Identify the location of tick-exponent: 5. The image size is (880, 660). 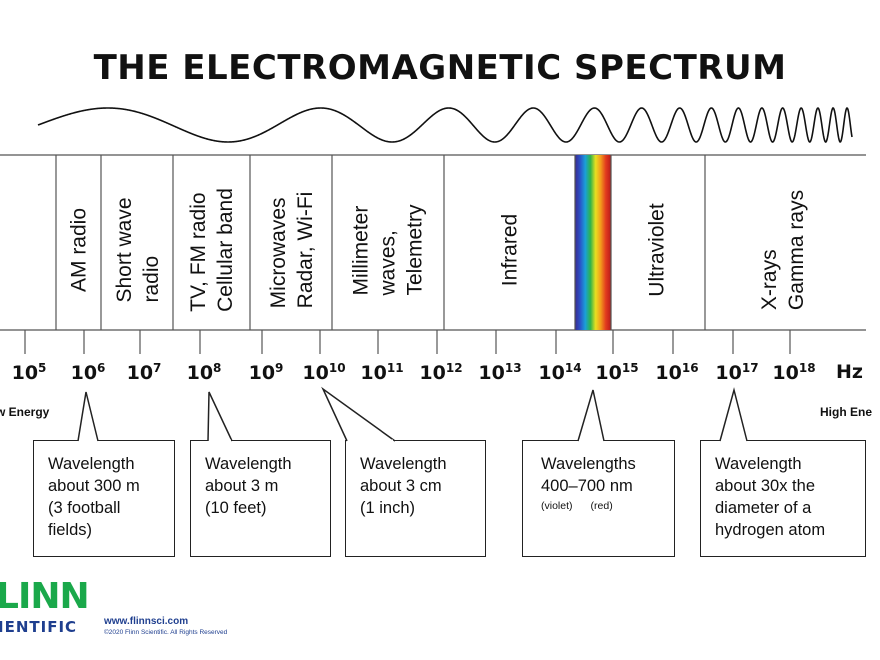
(42, 368).